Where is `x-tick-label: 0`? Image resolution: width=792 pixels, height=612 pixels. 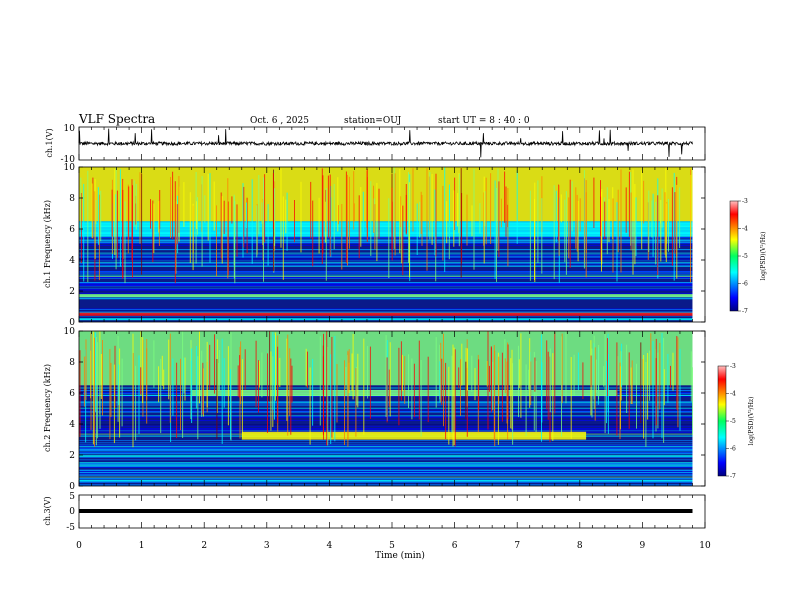
x-tick-label: 0 is located at coordinates (79, 546).